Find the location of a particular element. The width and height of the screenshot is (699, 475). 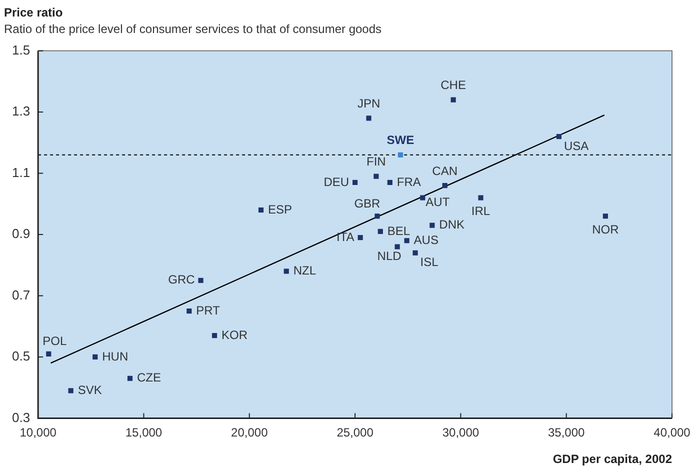

chart-subtitle: Ratio of the price level of consumer services to that of consumer goods is located at coordinates (193, 29).